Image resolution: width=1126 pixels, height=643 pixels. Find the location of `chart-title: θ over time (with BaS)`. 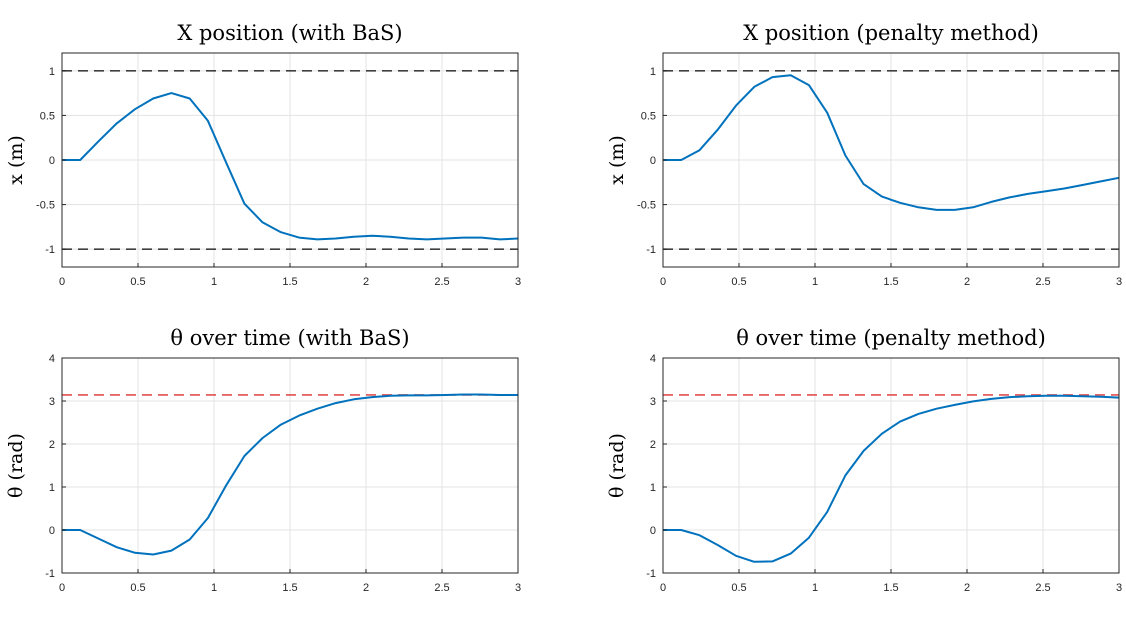

chart-title: θ over time (with BaS) is located at coordinates (289, 338).